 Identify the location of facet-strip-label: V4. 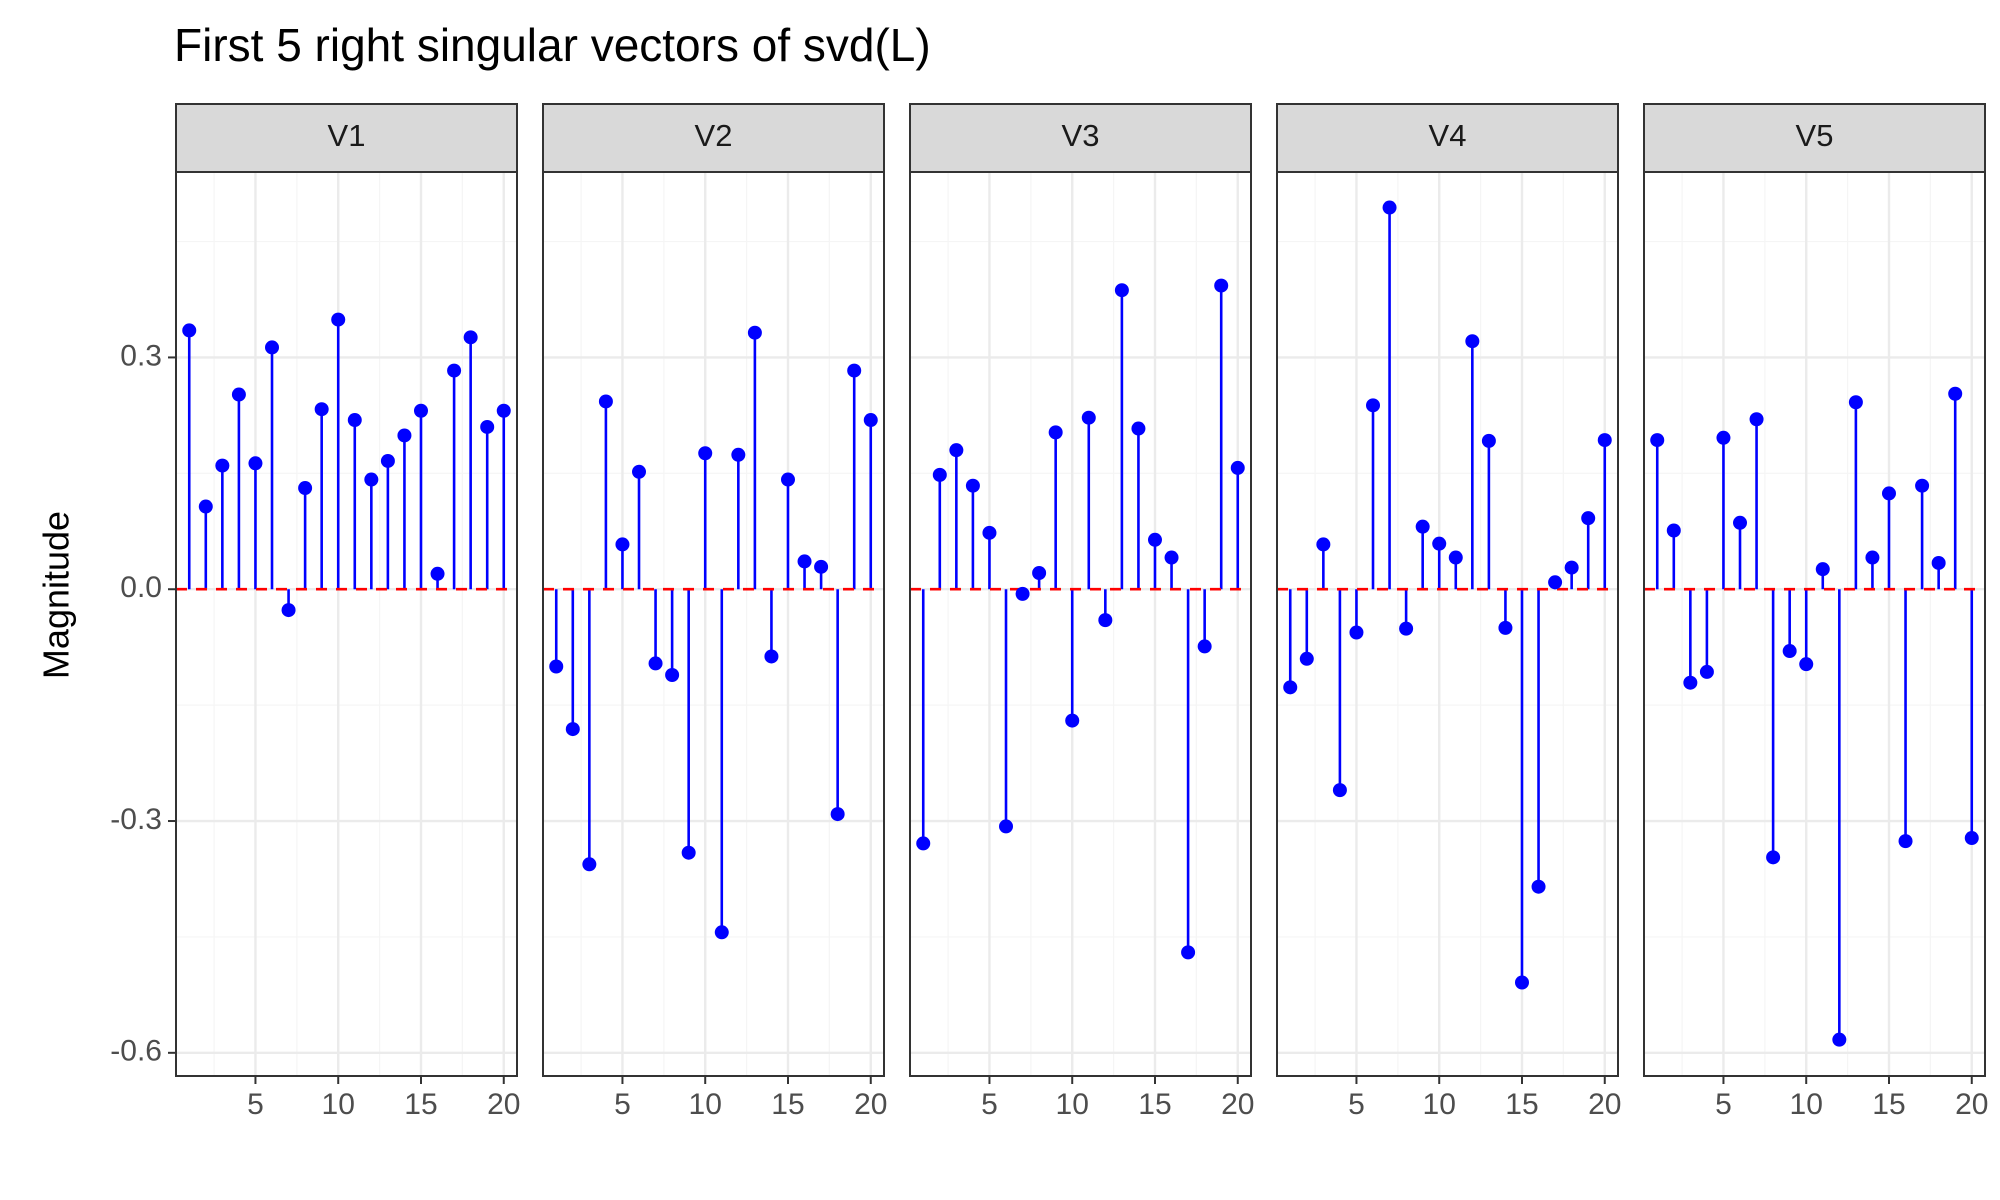
(1448, 135).